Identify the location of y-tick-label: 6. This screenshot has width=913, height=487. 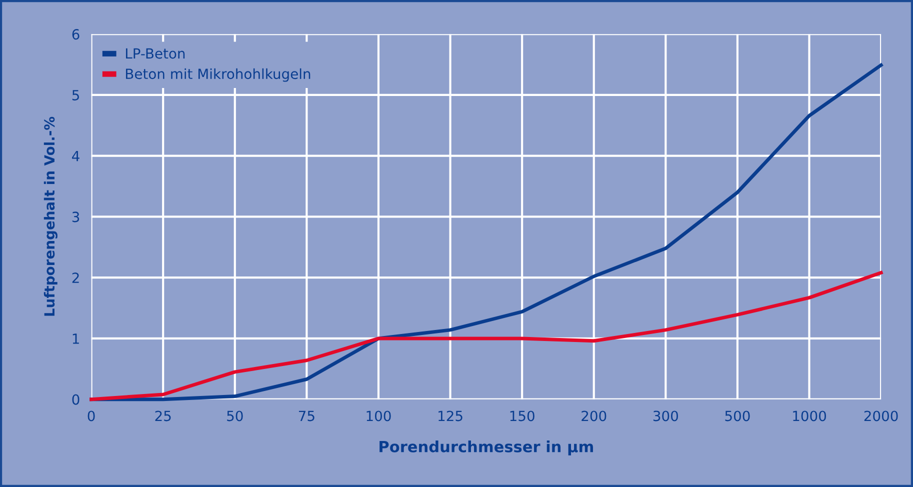
(76, 34).